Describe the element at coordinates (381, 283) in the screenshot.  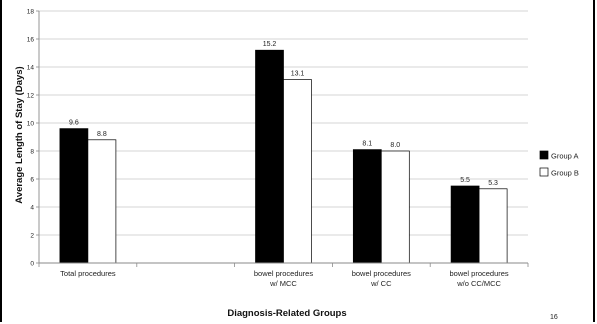
I see `x-tick-label: w/ CC` at that location.